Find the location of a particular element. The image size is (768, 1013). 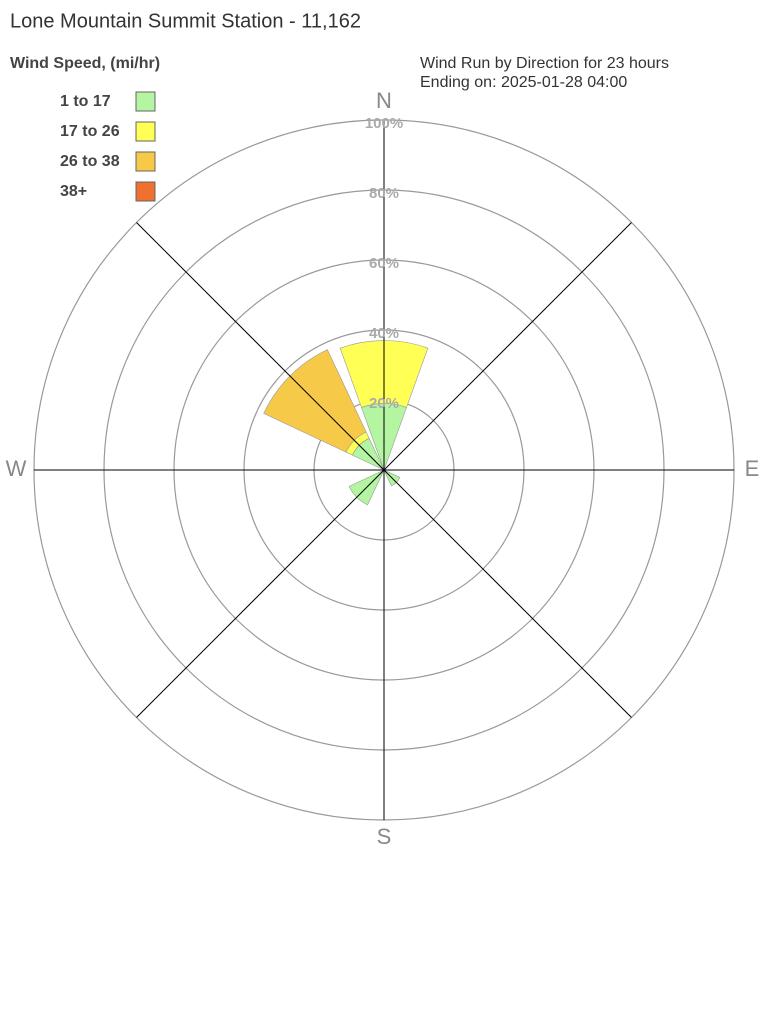

r-tick-label: 40% is located at coordinates (384, 333).